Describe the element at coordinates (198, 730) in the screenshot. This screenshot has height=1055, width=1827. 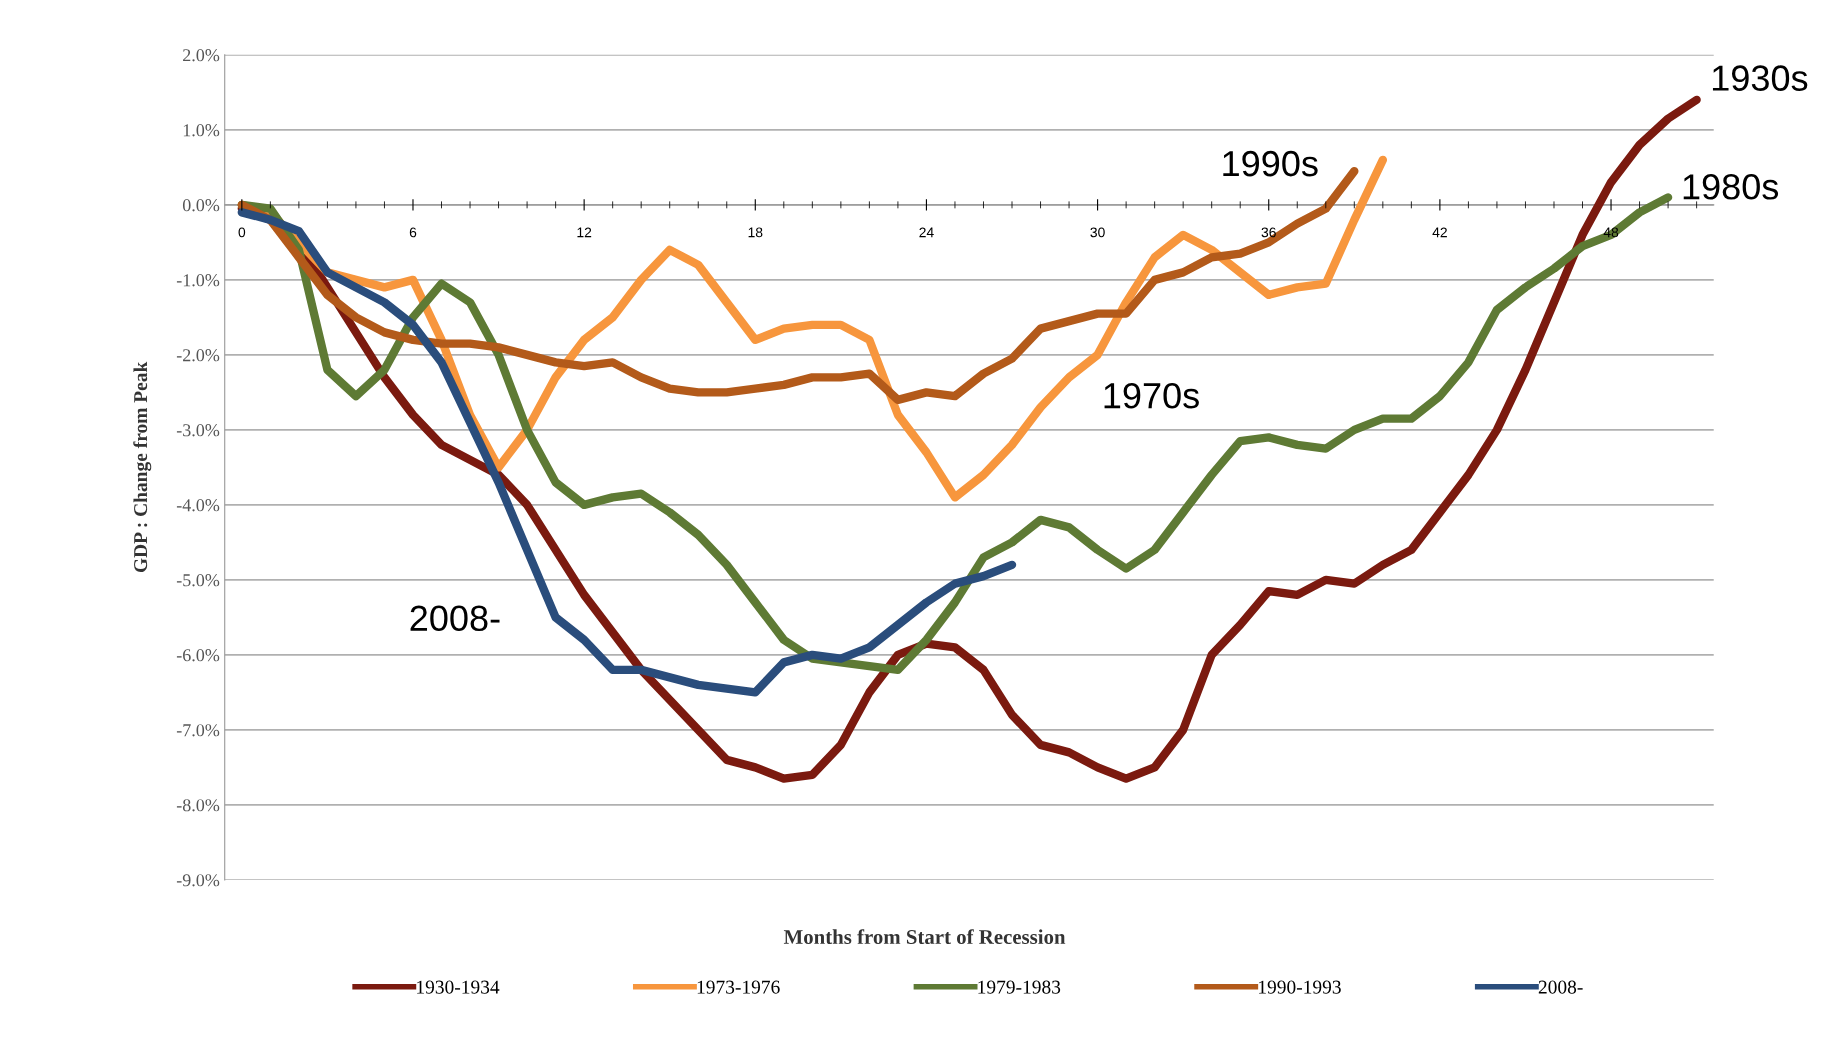
I see `y-tick-label: -7.0%` at that location.